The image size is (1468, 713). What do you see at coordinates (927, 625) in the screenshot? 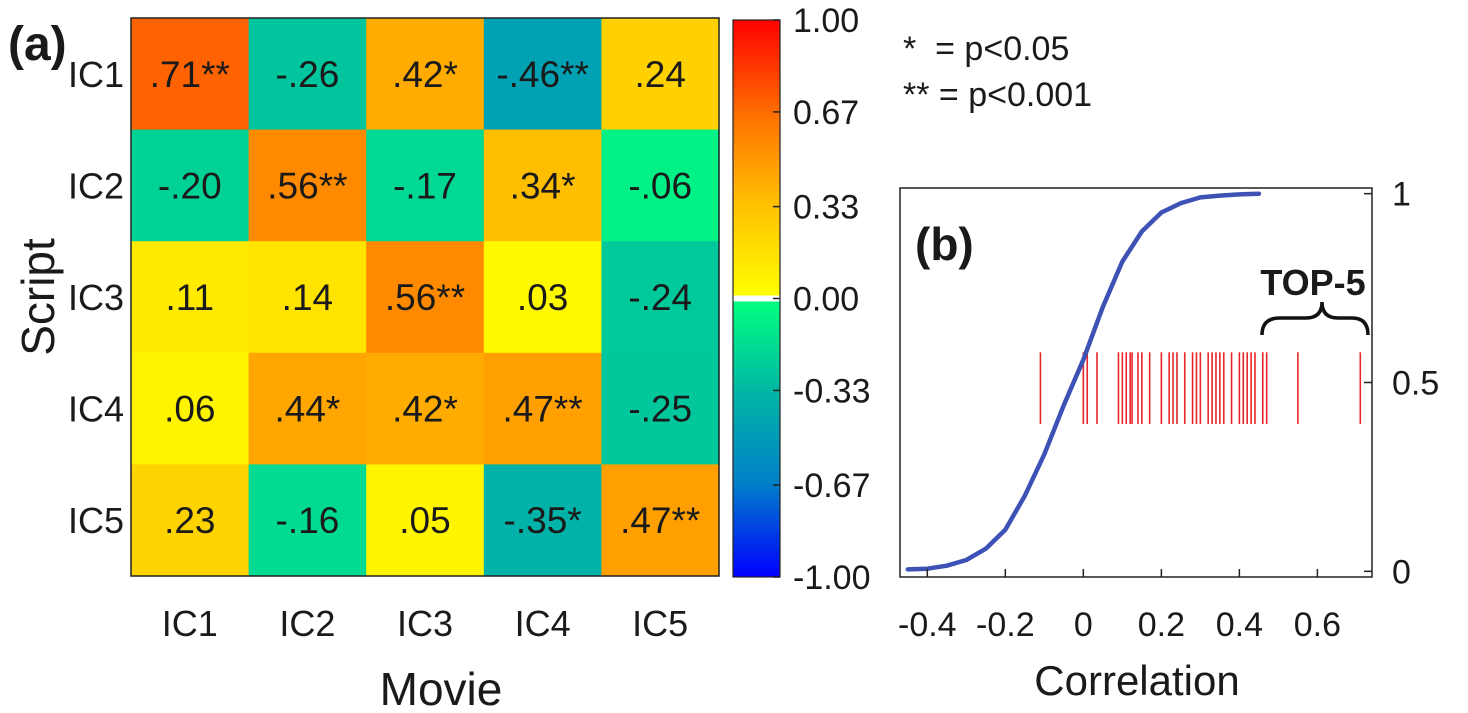
I see `cdf-x-tick-label: -0.4` at bounding box center [927, 625].